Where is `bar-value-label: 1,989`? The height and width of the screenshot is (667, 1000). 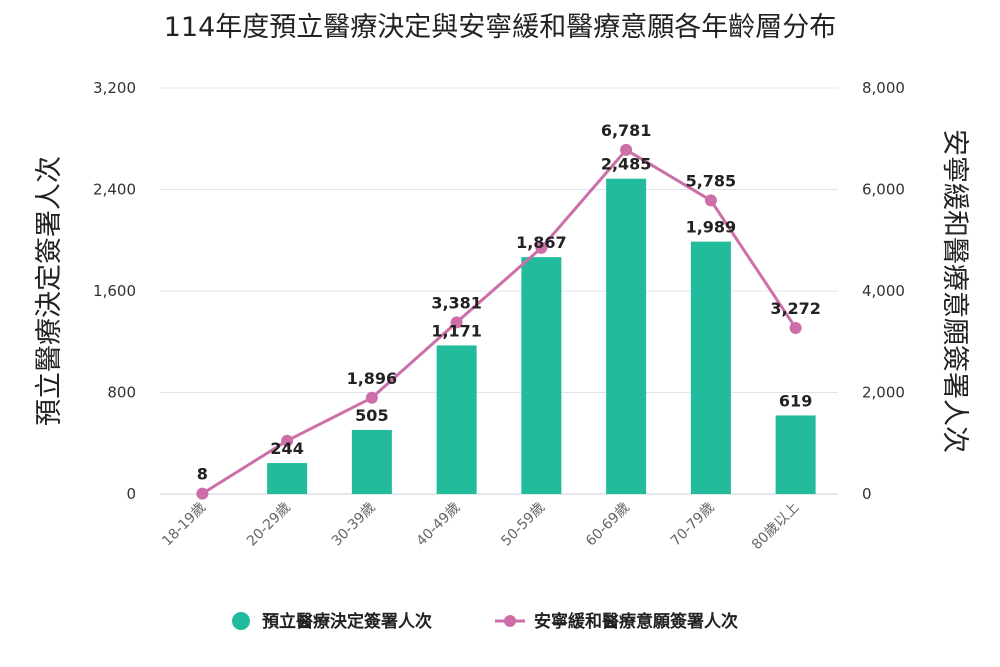
bar-value-label: 1,989 is located at coordinates (711, 227).